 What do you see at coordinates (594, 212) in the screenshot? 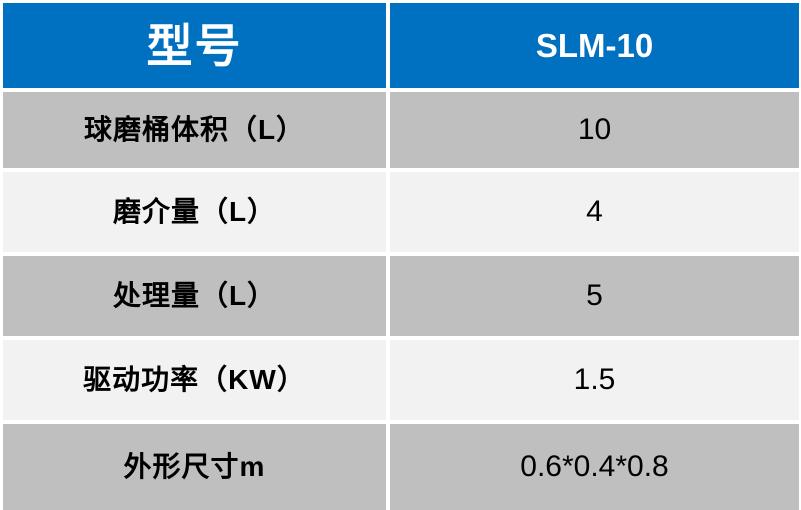
I see `spec-value-cell: 4` at bounding box center [594, 212].